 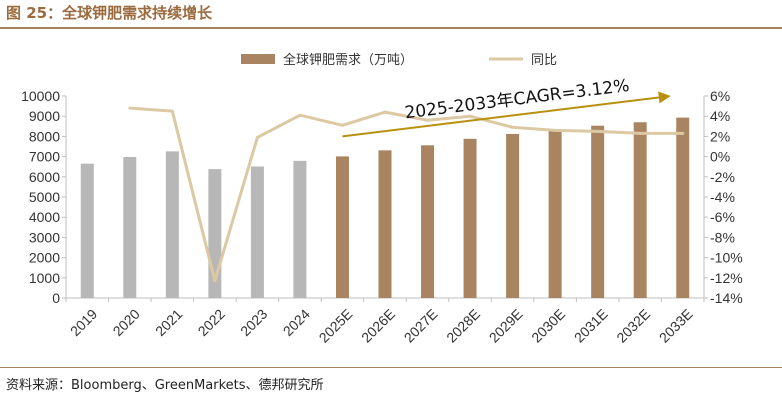 I want to click on left-axis-tick-label: 0, so click(x=56, y=298).